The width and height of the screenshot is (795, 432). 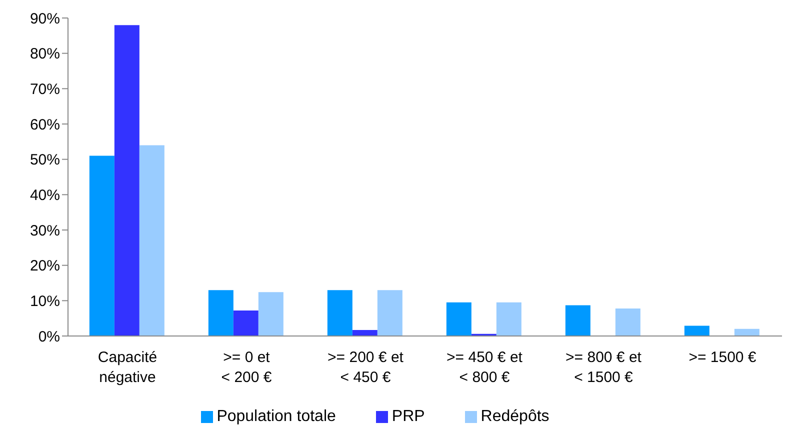 I want to click on legend-label: Population totale, so click(x=276, y=416).